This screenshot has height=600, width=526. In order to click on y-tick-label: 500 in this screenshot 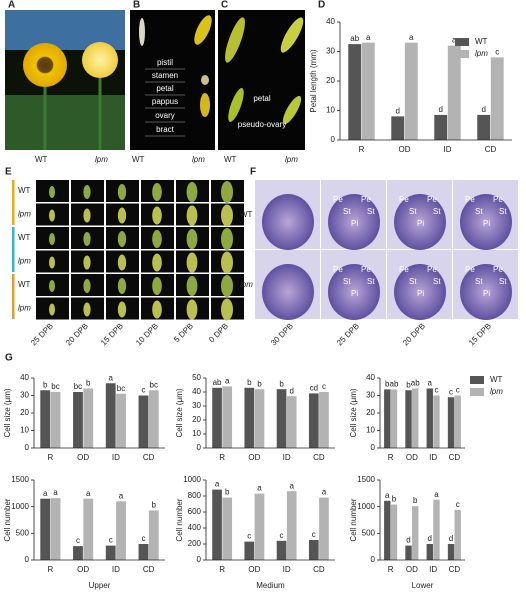, I will do `click(369, 532)`.